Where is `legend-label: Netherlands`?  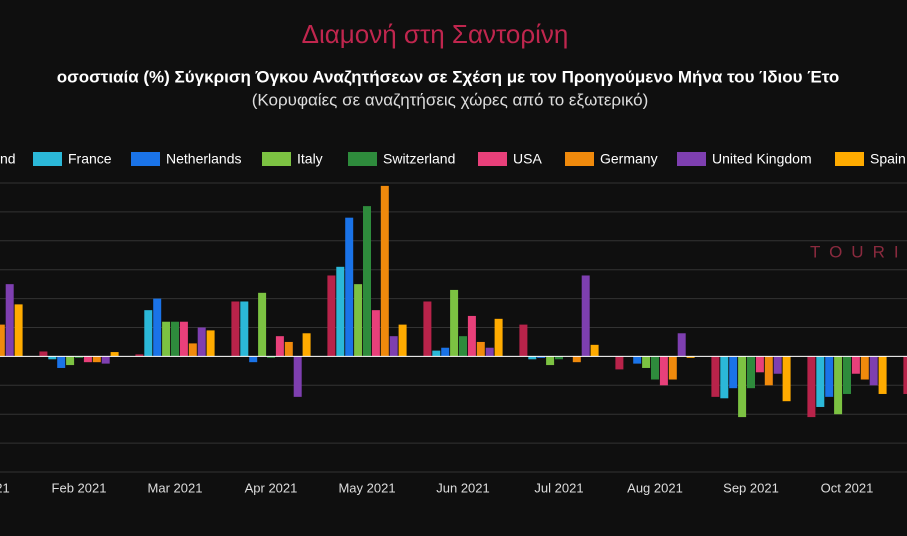
legend-label: Netherlands is located at coordinates (204, 159).